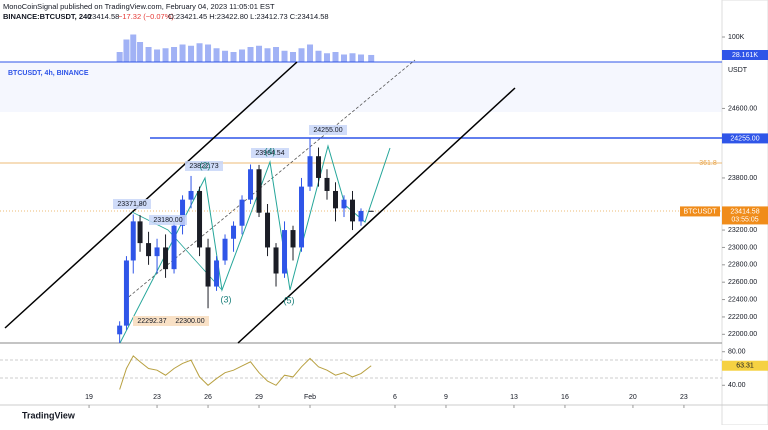 The height and width of the screenshot is (430, 768). Describe the element at coordinates (151, 321) in the screenshot. I see `annotation: 22292.37` at that location.